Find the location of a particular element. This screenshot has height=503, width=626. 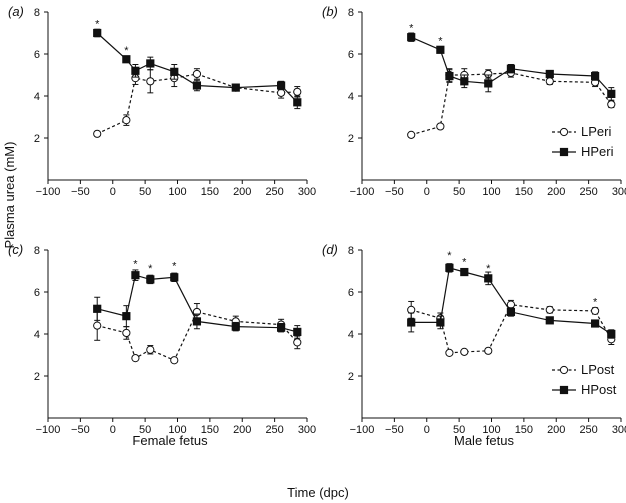

legend-label: HPost is located at coordinates (599, 389).